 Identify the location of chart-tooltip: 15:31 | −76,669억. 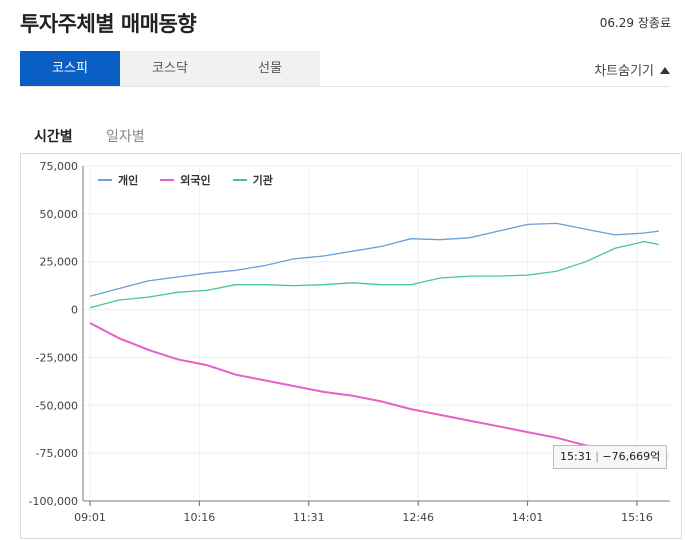
(610, 457).